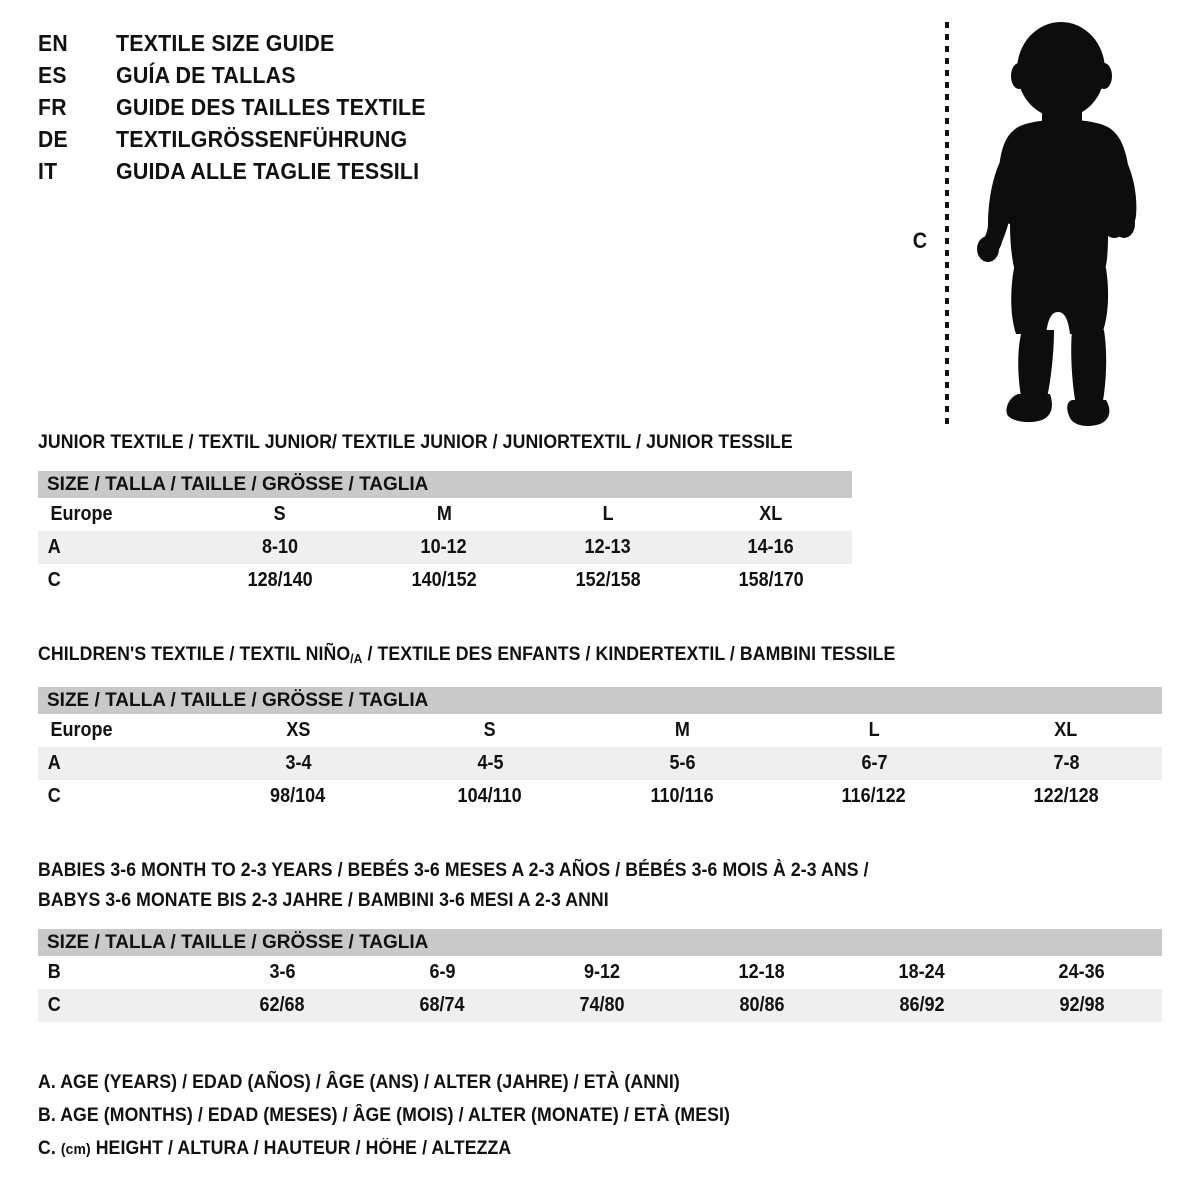 Image resolution: width=1200 pixels, height=1200 pixels. I want to click on measure-label-c: C, so click(920, 240).